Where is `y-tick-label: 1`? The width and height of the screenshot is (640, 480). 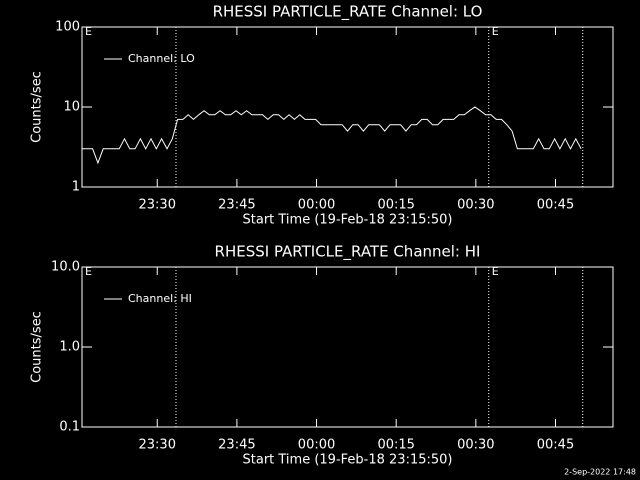 y-tick-label: 1 is located at coordinates (76, 187).